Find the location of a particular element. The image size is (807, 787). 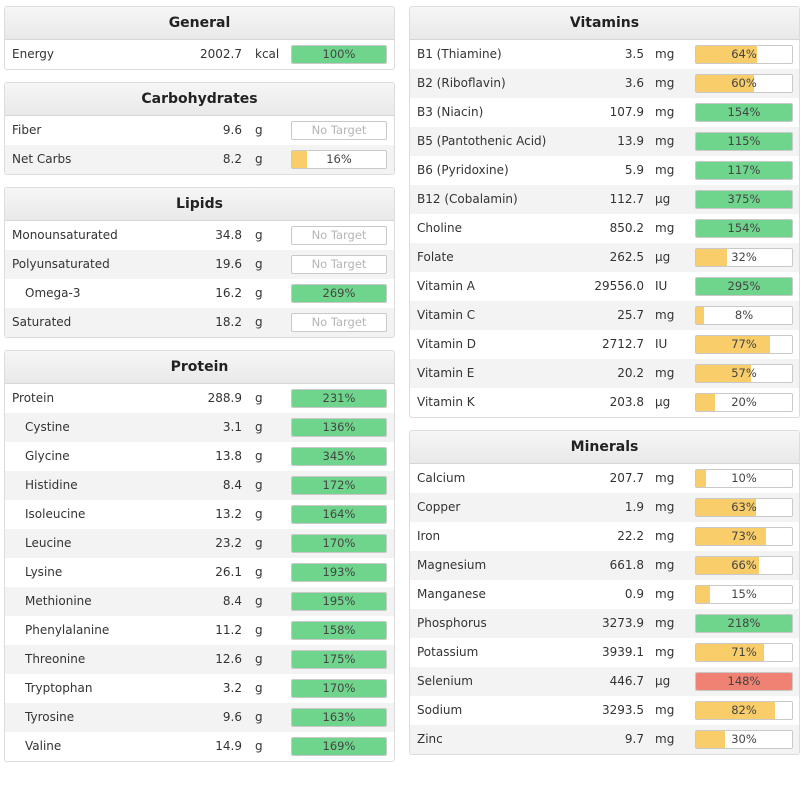

target-percent: 163% is located at coordinates (339, 717).